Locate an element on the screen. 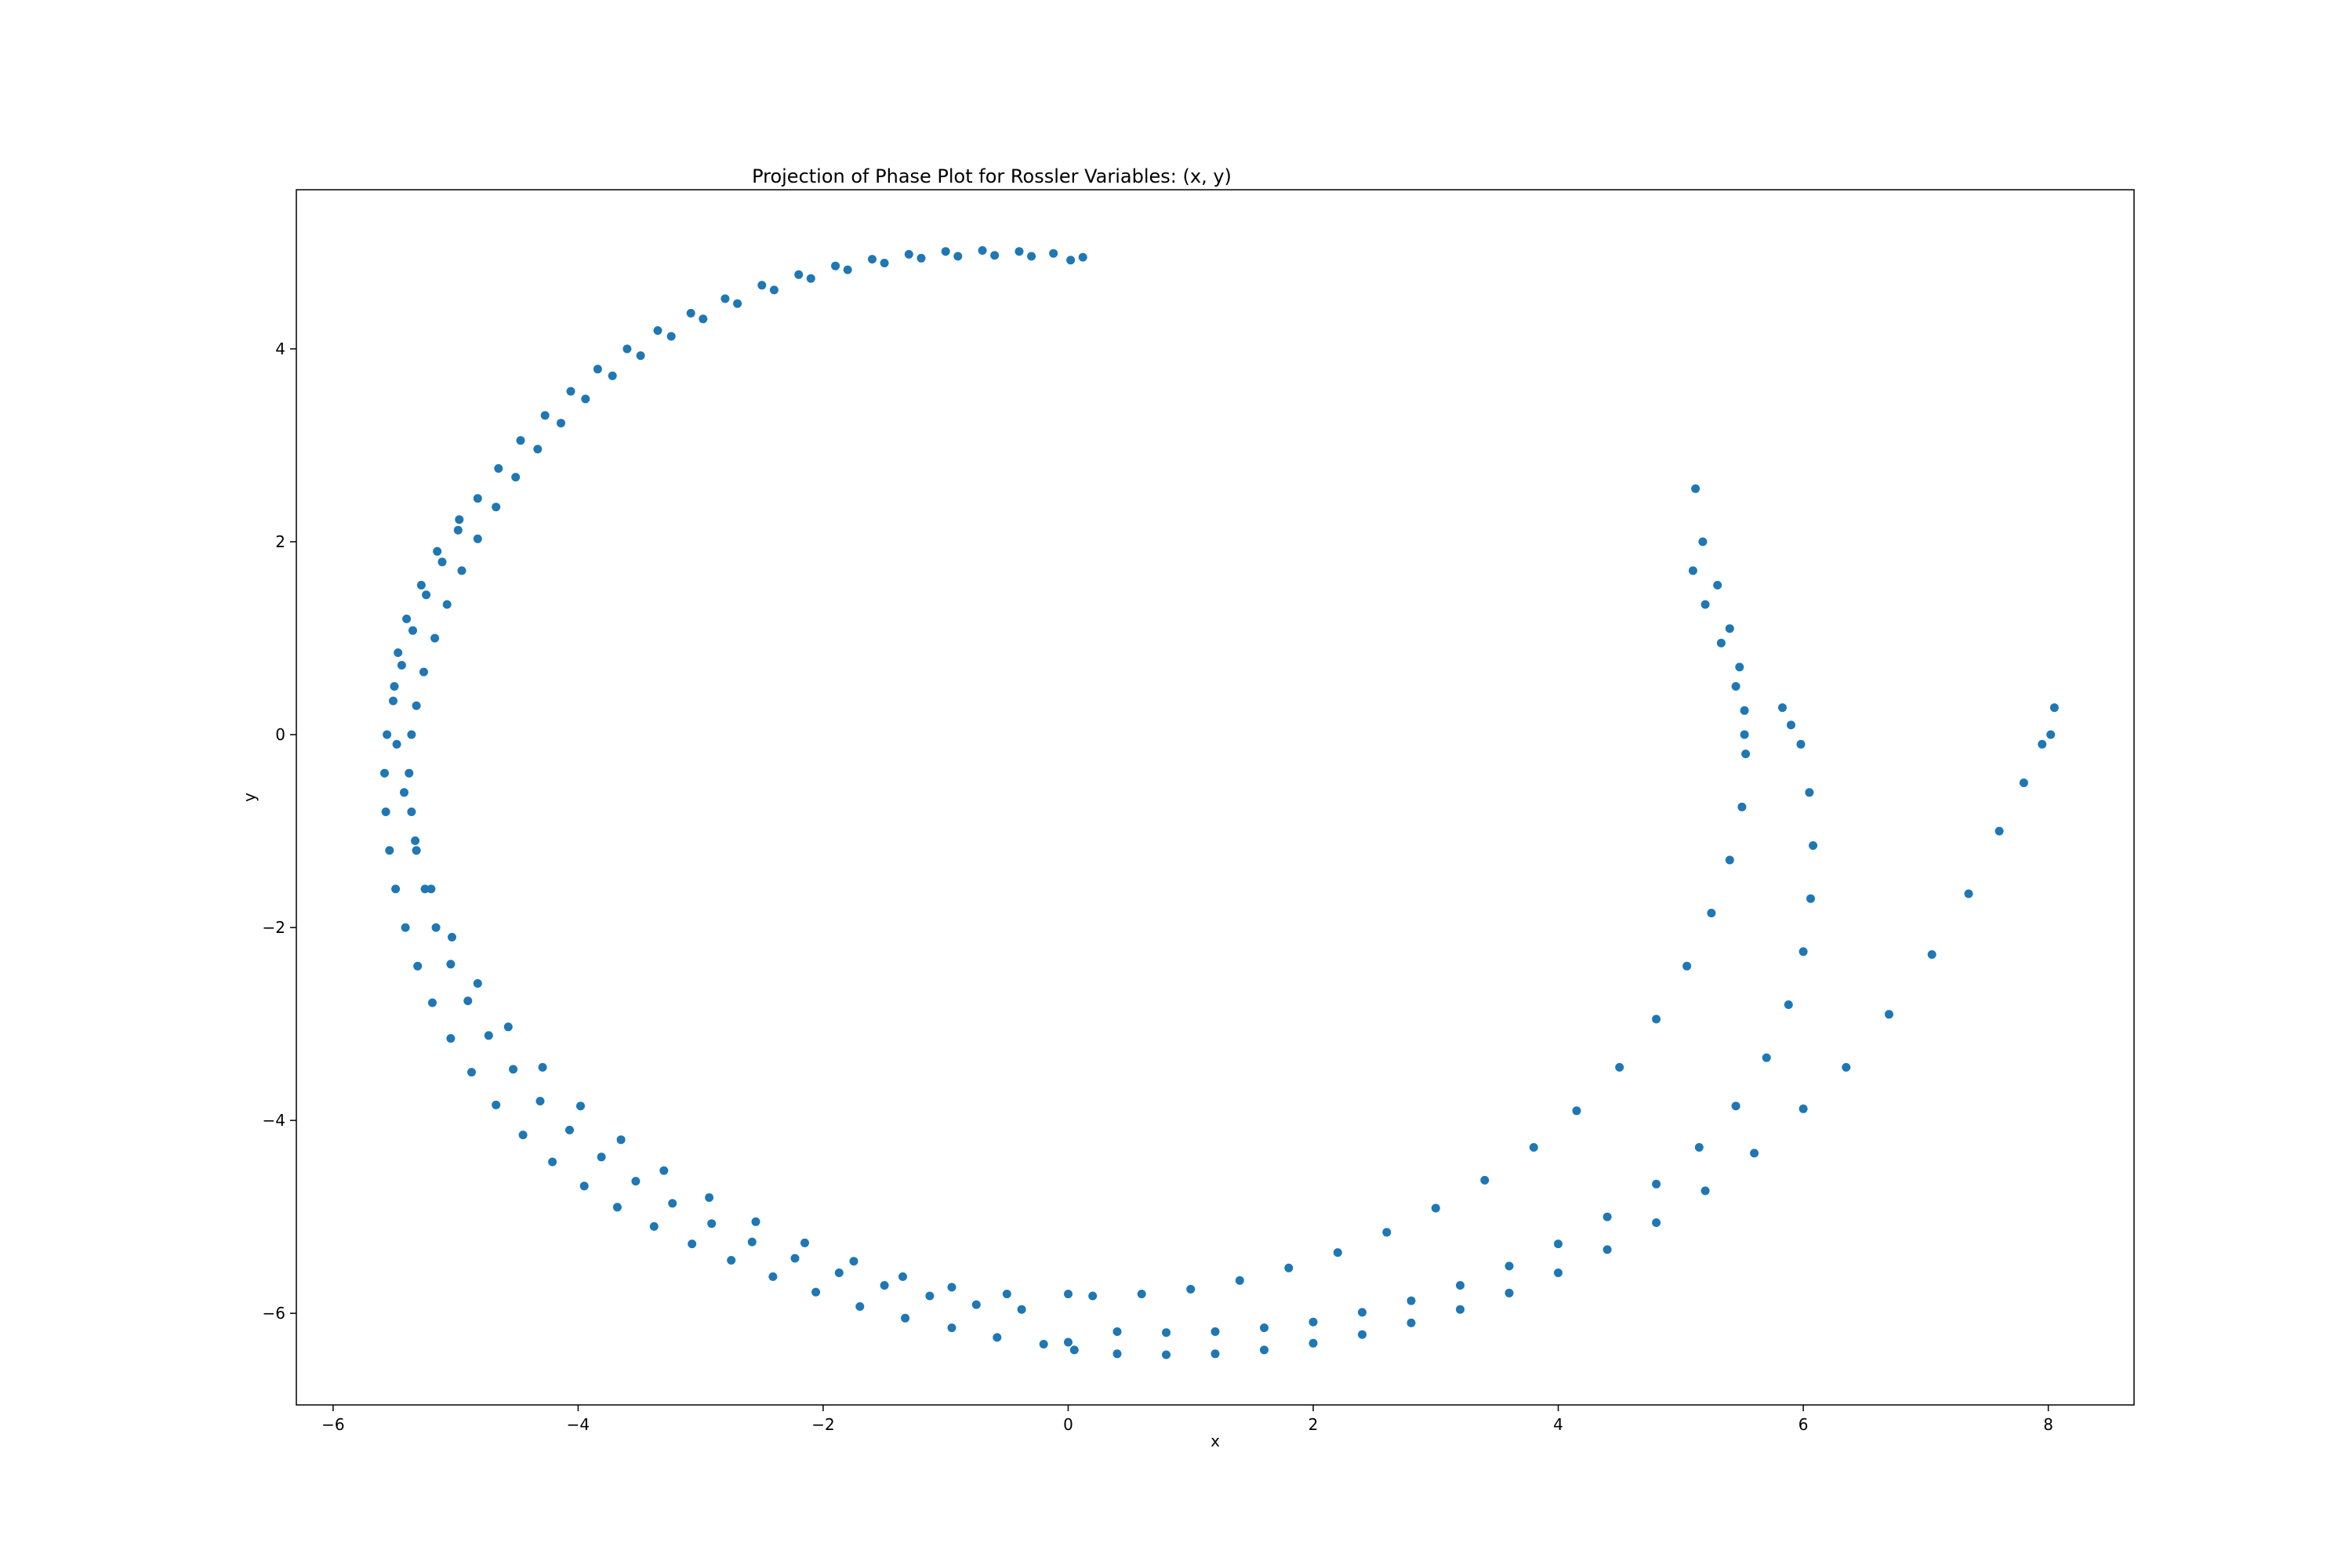 This screenshot has width=2352, height=1568. y-tick-label: 2 is located at coordinates (280, 541).